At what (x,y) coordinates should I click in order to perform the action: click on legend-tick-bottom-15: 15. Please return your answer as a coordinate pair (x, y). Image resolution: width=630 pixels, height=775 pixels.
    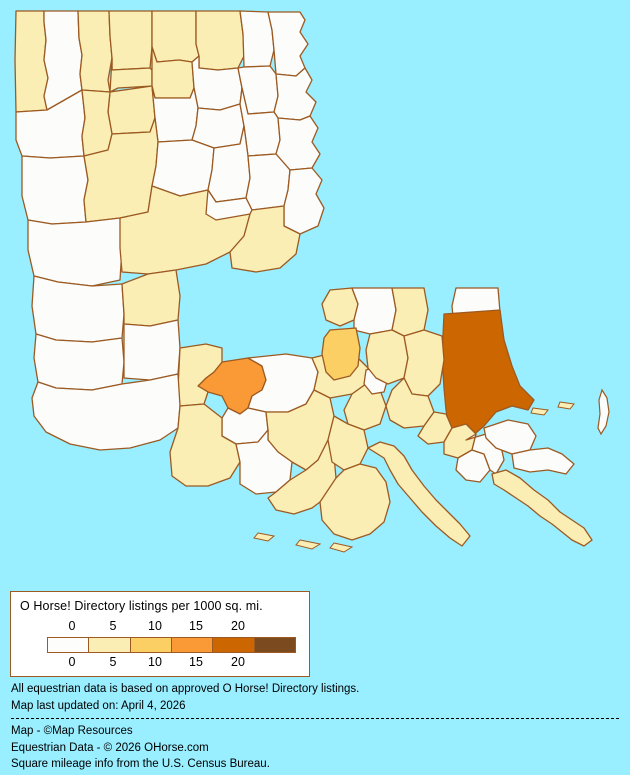
    Looking at the image, I should click on (196, 662).